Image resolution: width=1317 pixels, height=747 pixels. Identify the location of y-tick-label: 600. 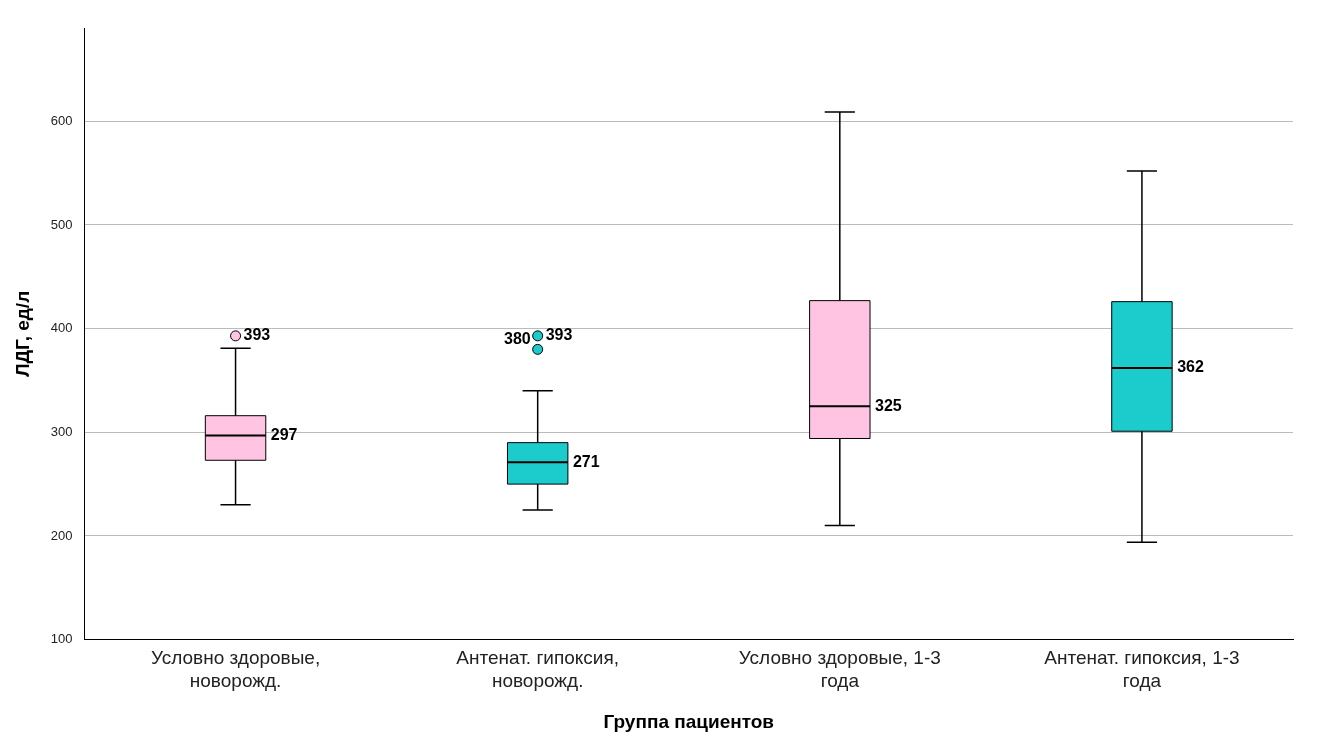
(61, 120).